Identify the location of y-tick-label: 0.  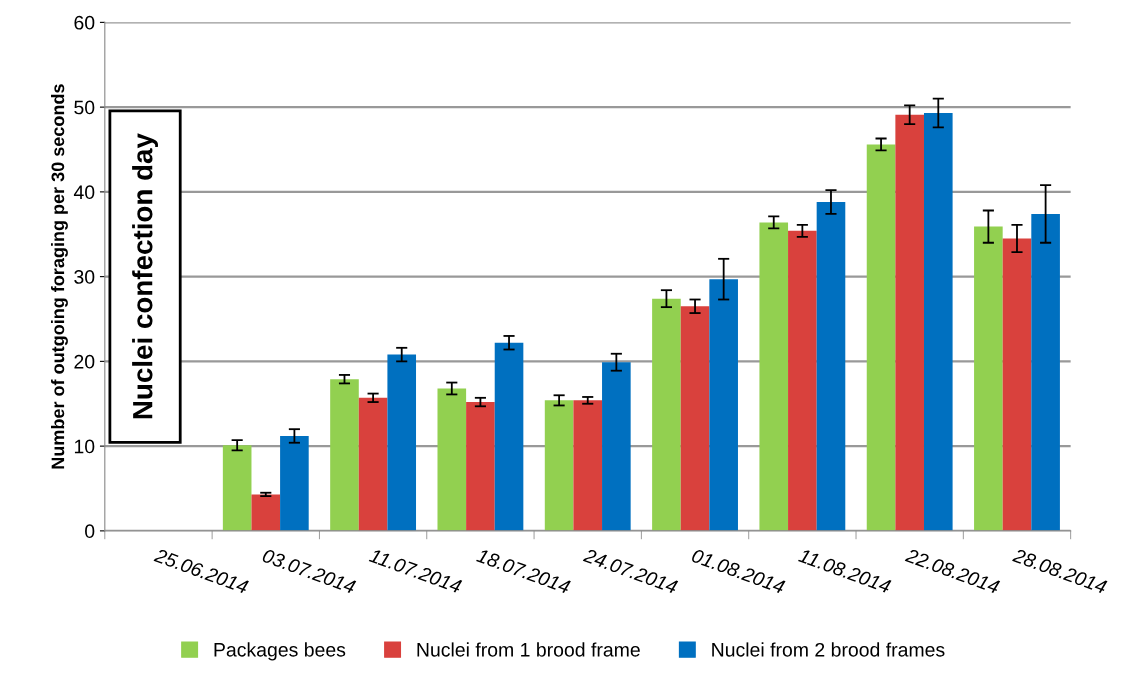
(90, 531).